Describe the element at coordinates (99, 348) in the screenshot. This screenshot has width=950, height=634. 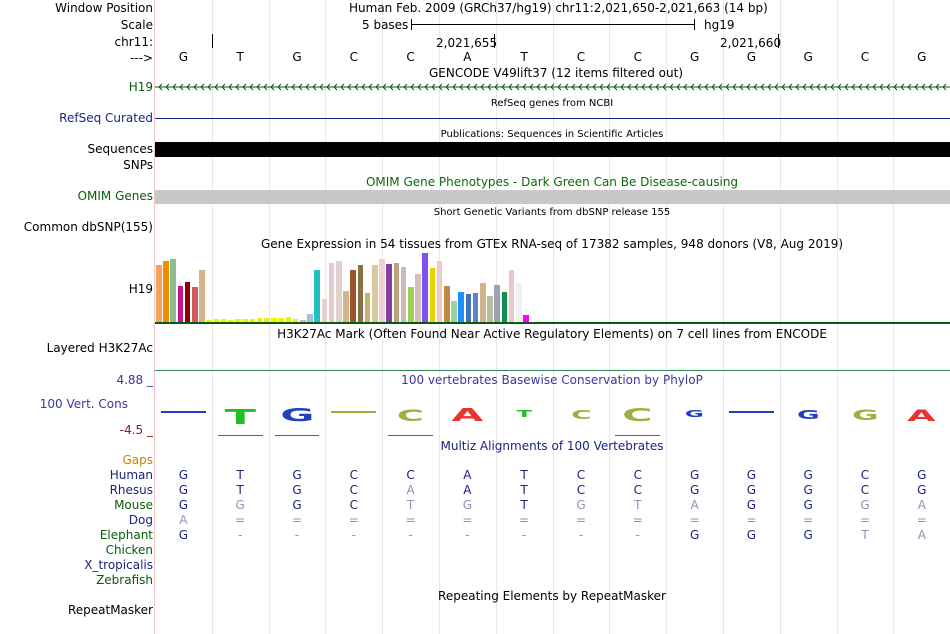
I see `label-layered-h3k27ac: Layered H3K27Ac` at that location.